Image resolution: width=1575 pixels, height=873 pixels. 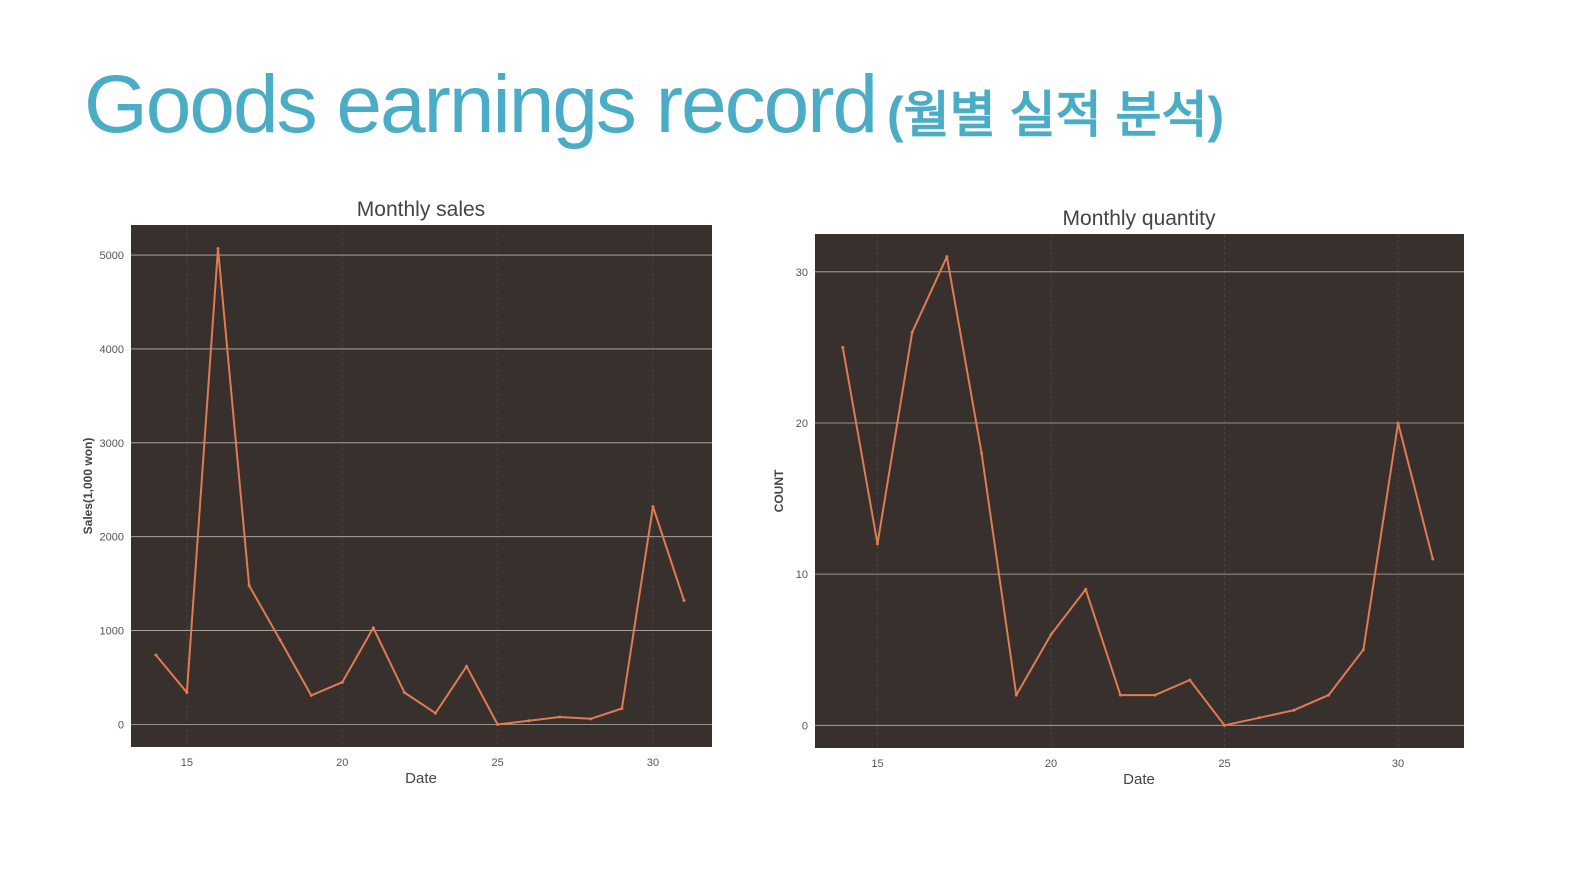 I want to click on y-tick-label: 1000, so click(x=112, y=632).